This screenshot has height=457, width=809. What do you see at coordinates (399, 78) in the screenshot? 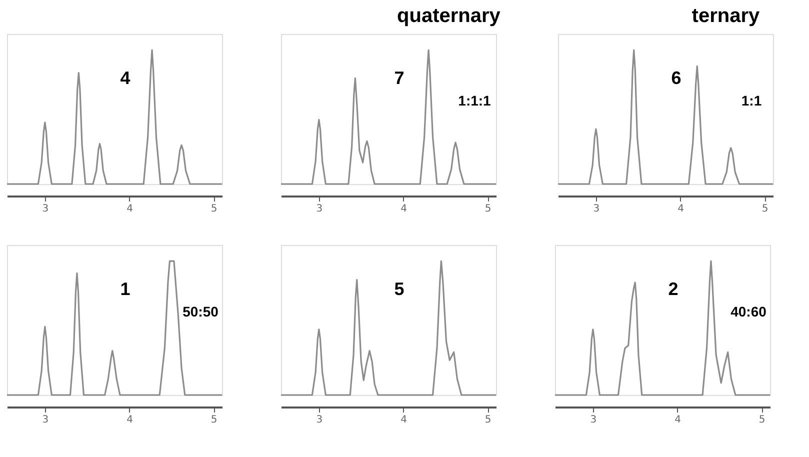
I see `annotation: 7` at bounding box center [399, 78].